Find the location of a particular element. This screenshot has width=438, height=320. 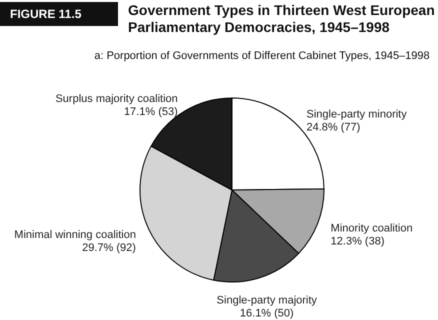

data-label: 17.1% (53) is located at coordinates (151, 112).